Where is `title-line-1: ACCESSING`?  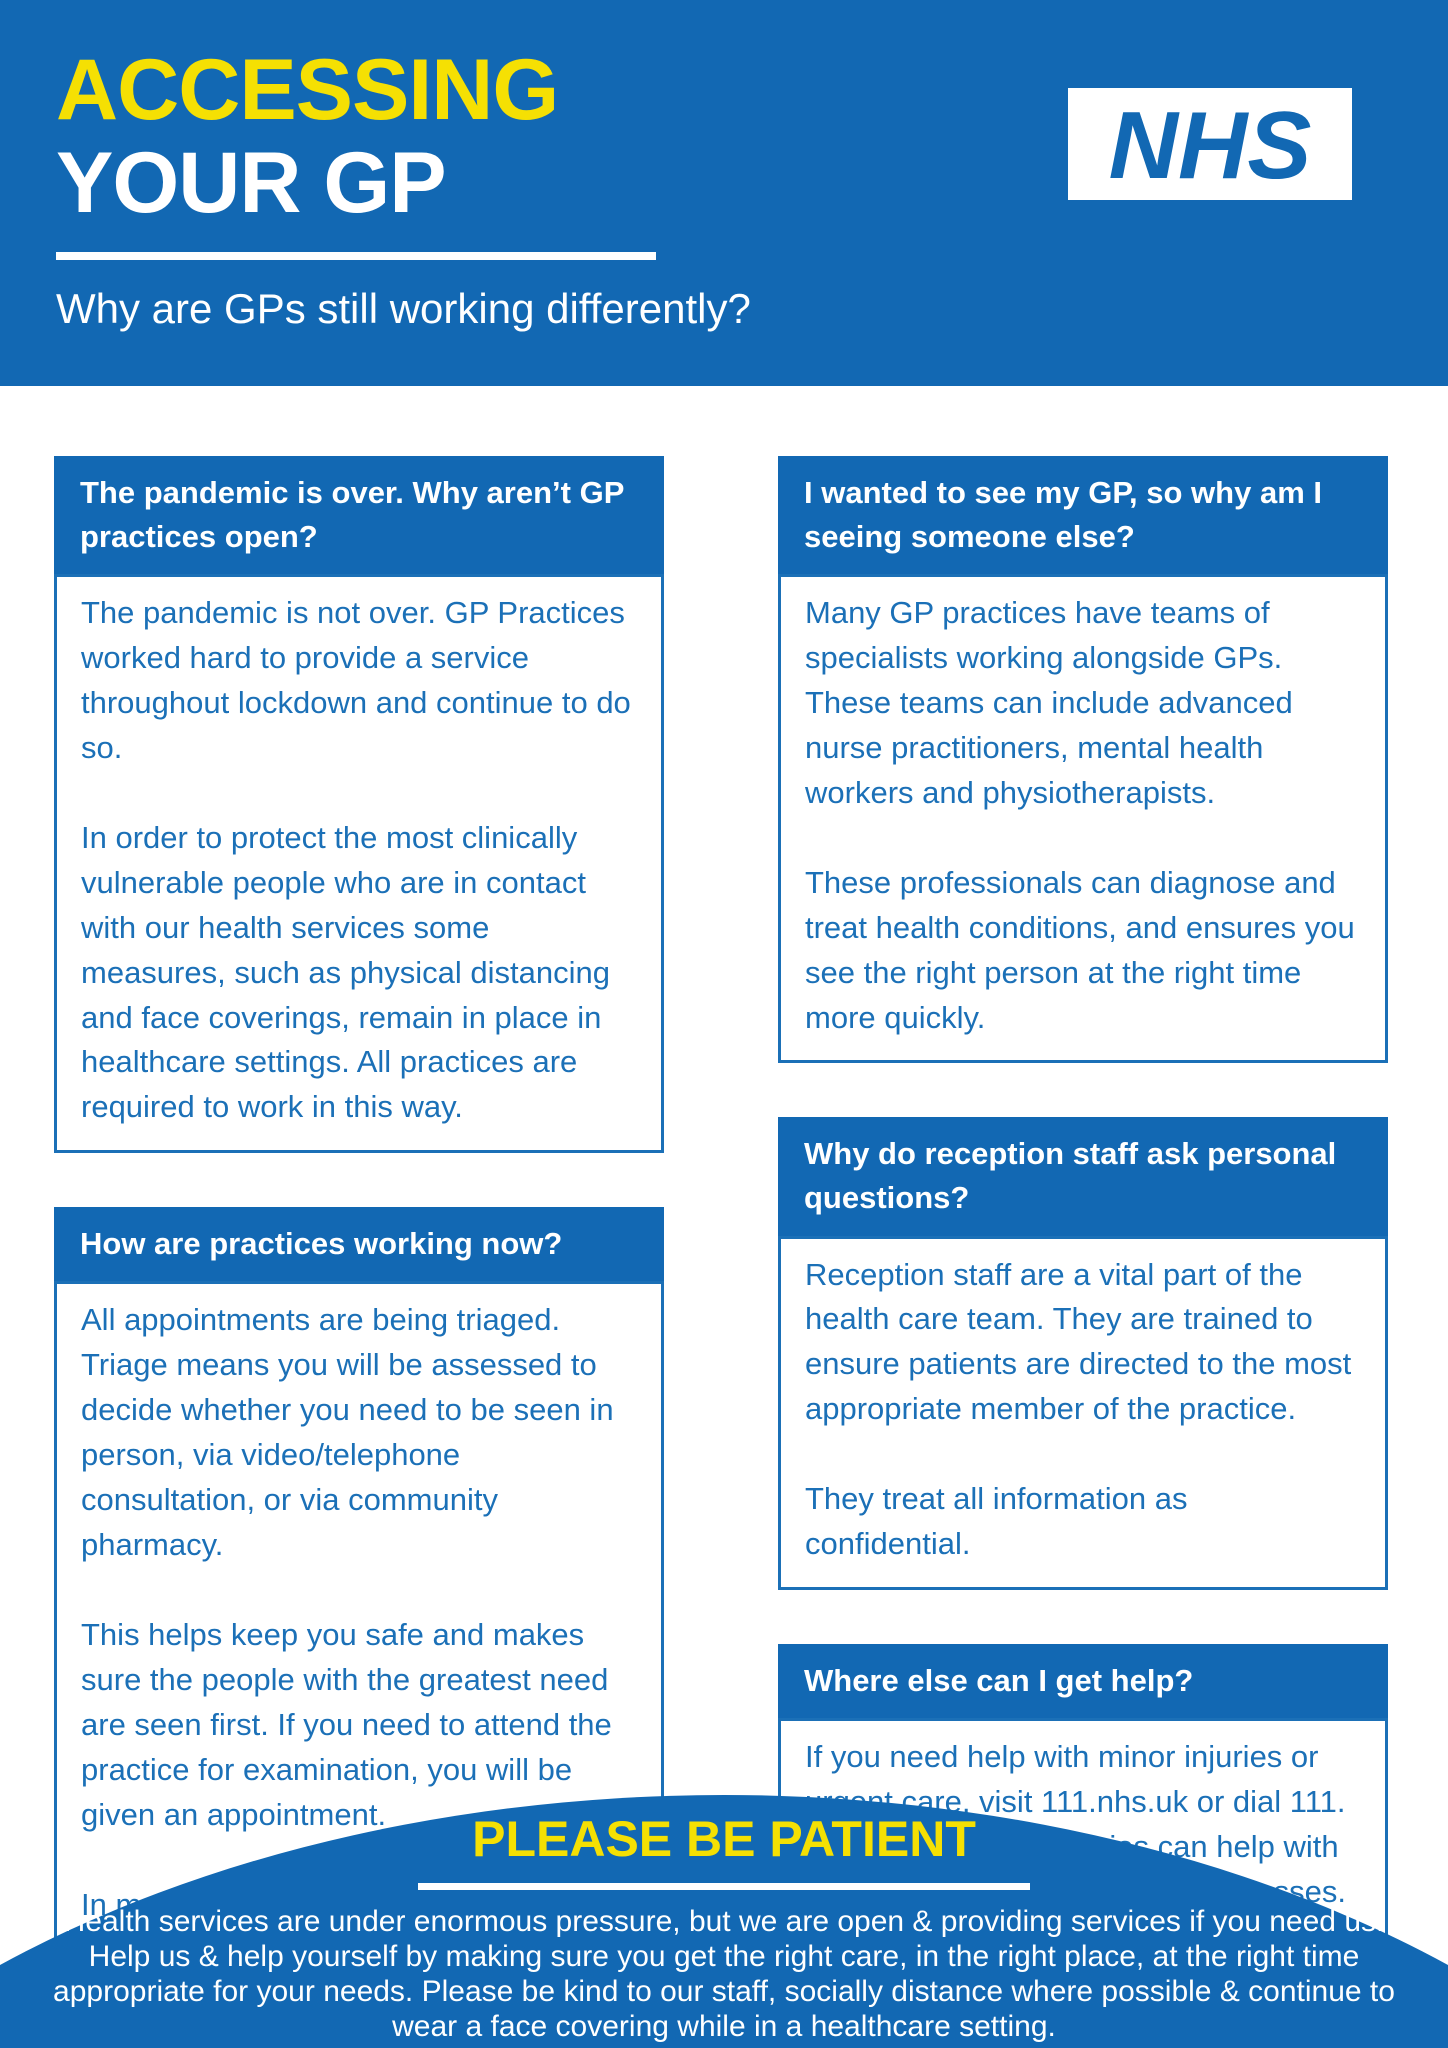 title-line-1: ACCESSING is located at coordinates (307, 90).